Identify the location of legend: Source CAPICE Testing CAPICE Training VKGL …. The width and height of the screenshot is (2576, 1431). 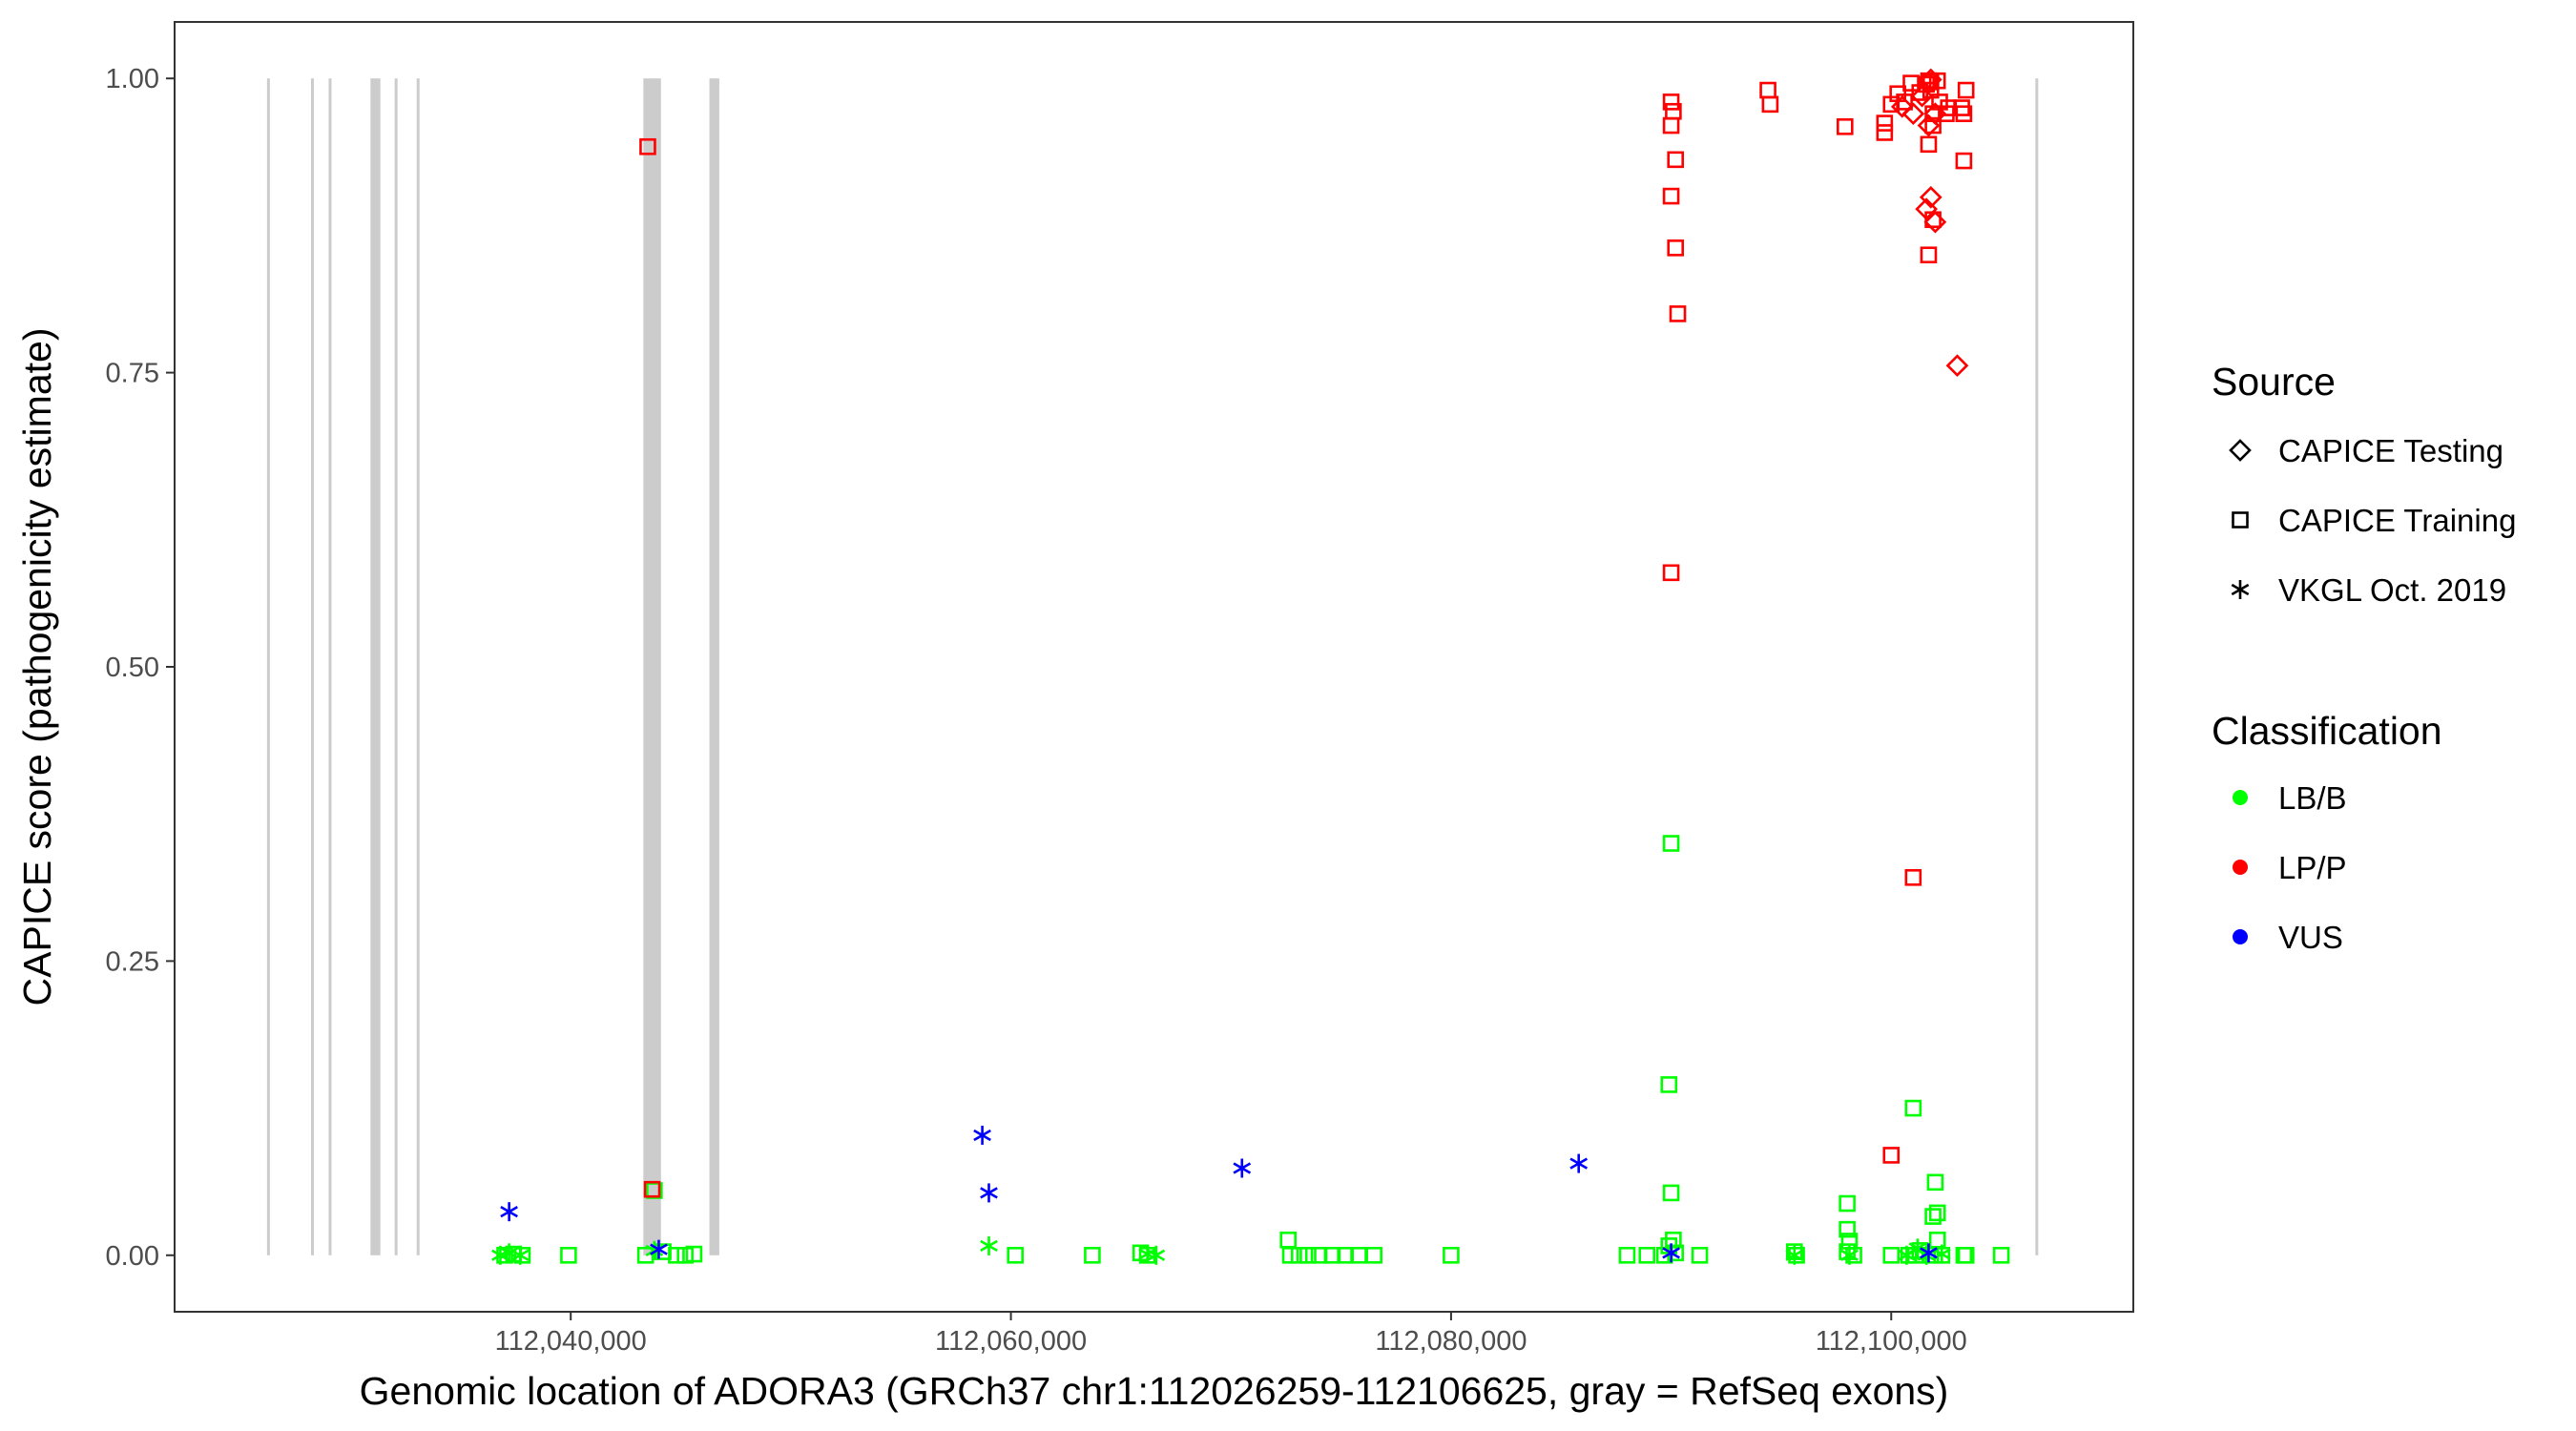
(2364, 657).